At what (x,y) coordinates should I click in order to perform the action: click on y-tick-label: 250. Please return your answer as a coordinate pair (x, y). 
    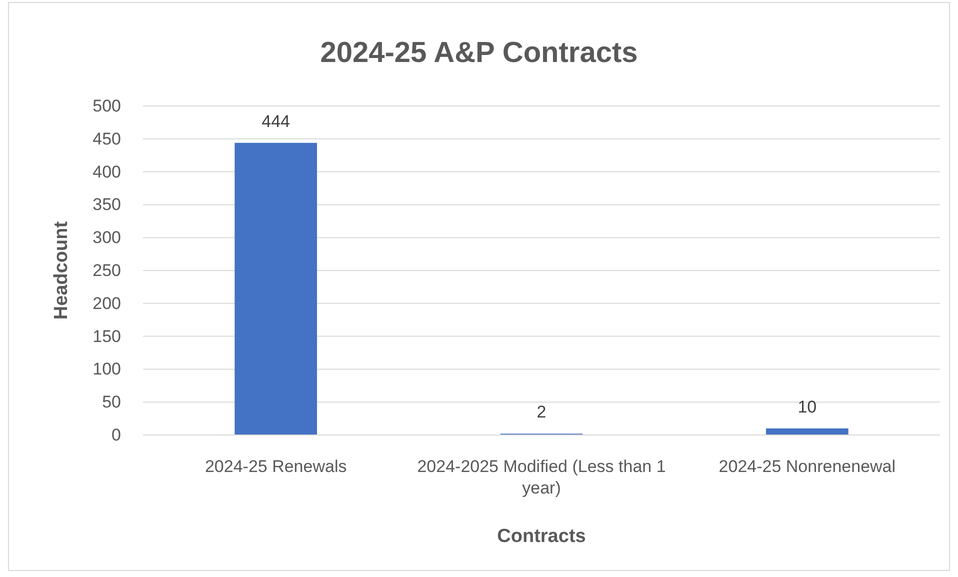
    Looking at the image, I should click on (106, 270).